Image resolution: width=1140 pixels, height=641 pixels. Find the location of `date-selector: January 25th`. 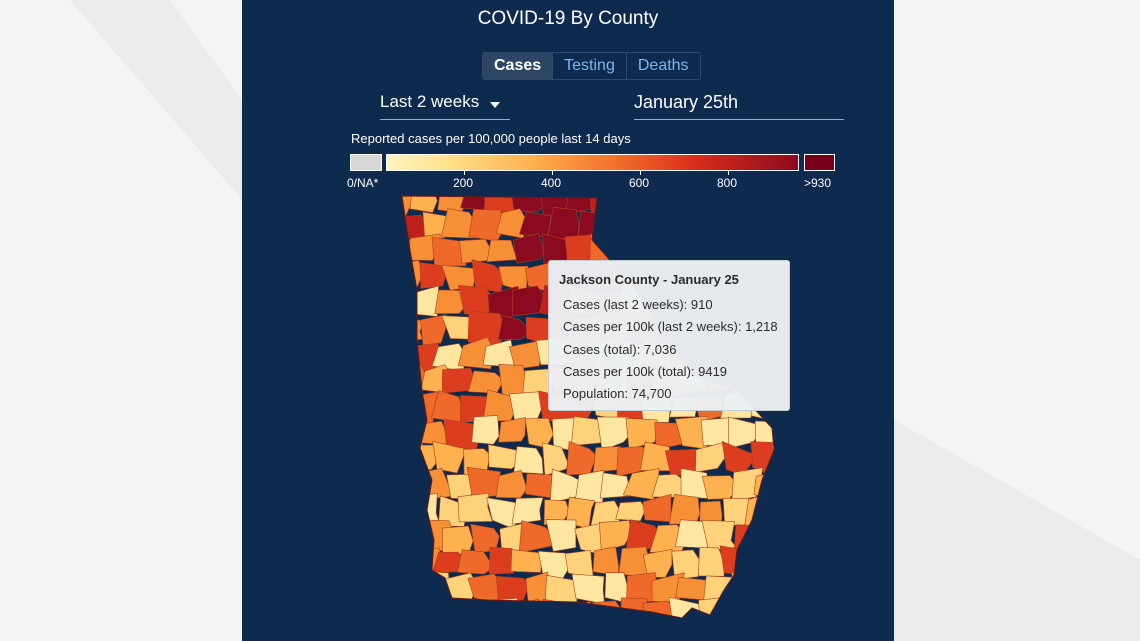

date-selector: January 25th is located at coordinates (739, 106).